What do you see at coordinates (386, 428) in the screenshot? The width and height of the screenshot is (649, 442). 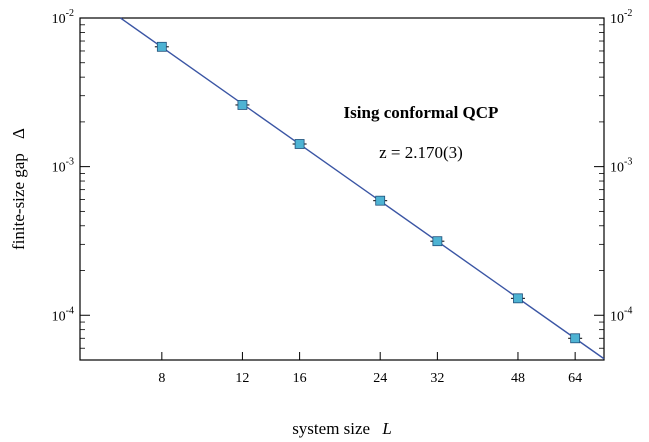 I see `x-axis-title-symbol: L` at bounding box center [386, 428].